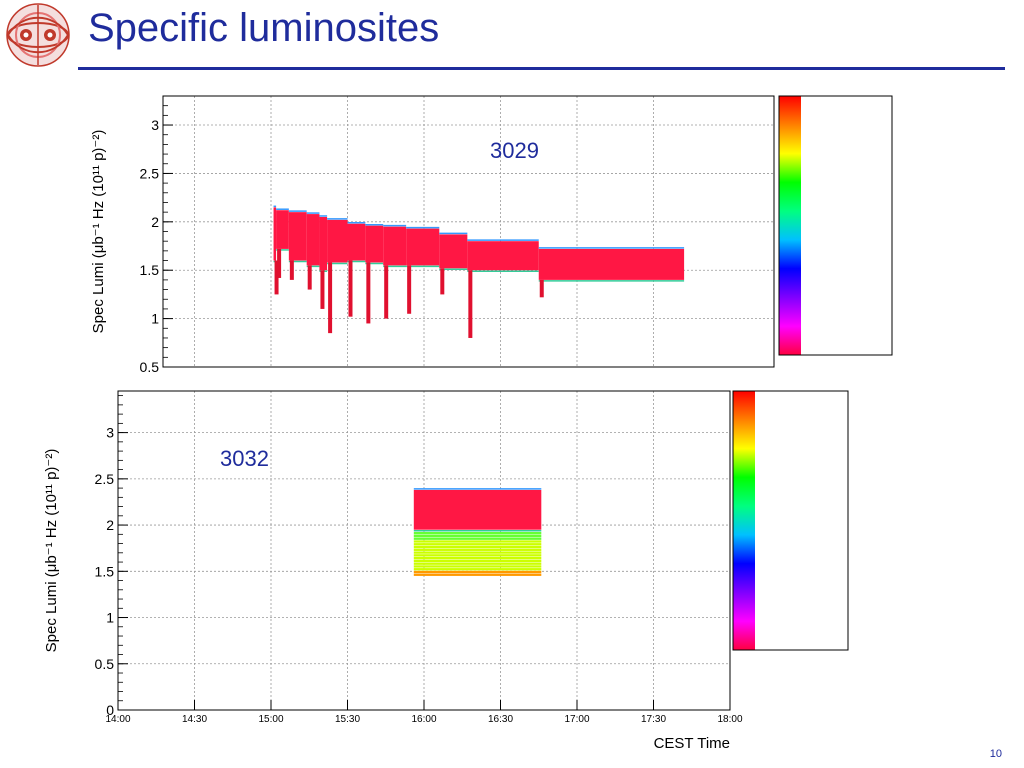 The width and height of the screenshot is (1024, 768). I want to click on page-title: Specific luminosites, so click(264, 28).